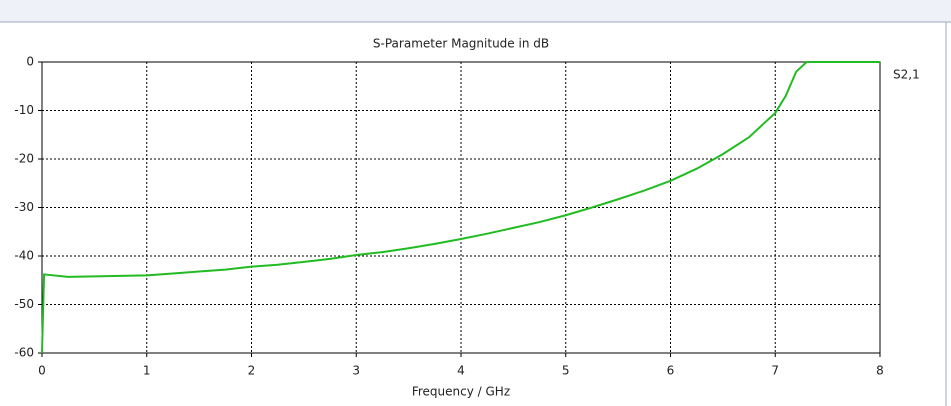  Describe the element at coordinates (24, 304) in the screenshot. I see `y-tick-label: -50` at that location.